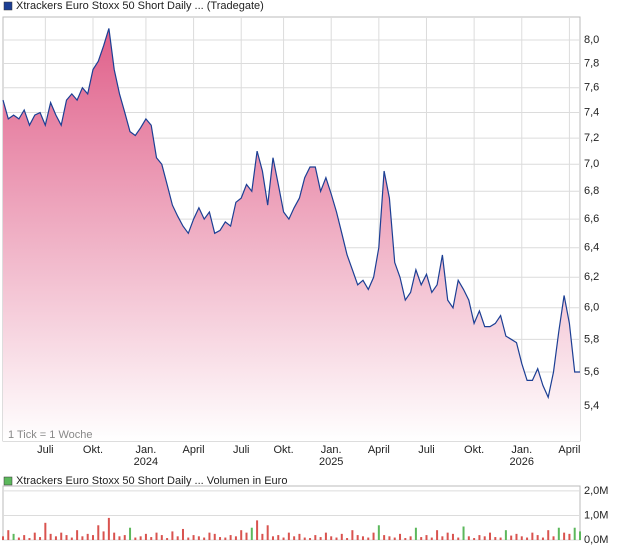 The height and width of the screenshot is (546, 620). Describe the element at coordinates (591, 372) in the screenshot. I see `y-tick-label: 5,6` at that location.